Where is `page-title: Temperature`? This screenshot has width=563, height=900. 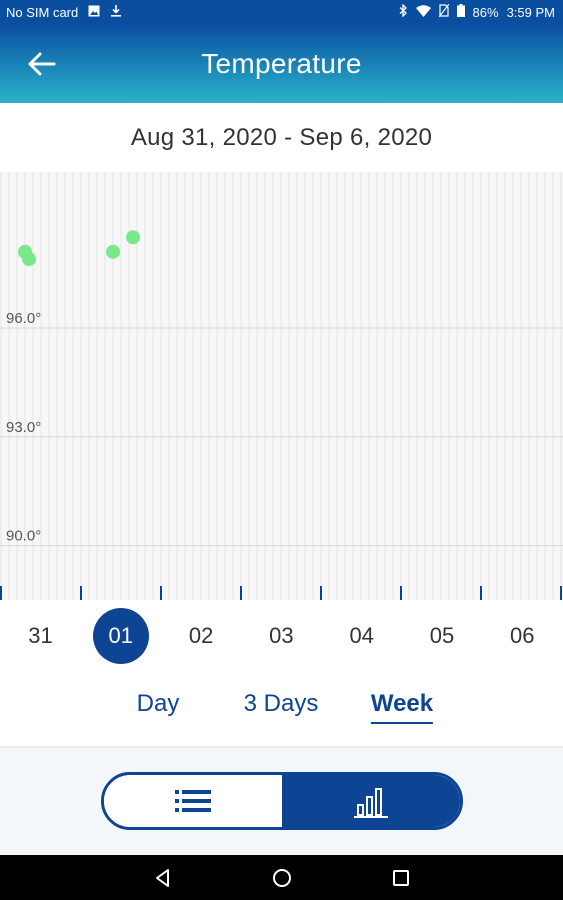
page-title: Temperature is located at coordinates (281, 63).